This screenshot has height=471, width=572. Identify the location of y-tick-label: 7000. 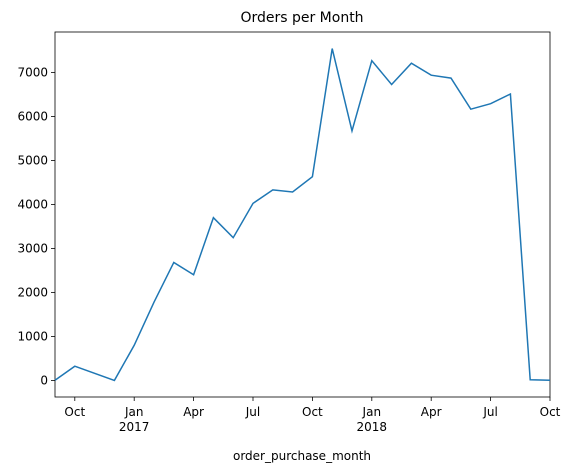
(32, 73).